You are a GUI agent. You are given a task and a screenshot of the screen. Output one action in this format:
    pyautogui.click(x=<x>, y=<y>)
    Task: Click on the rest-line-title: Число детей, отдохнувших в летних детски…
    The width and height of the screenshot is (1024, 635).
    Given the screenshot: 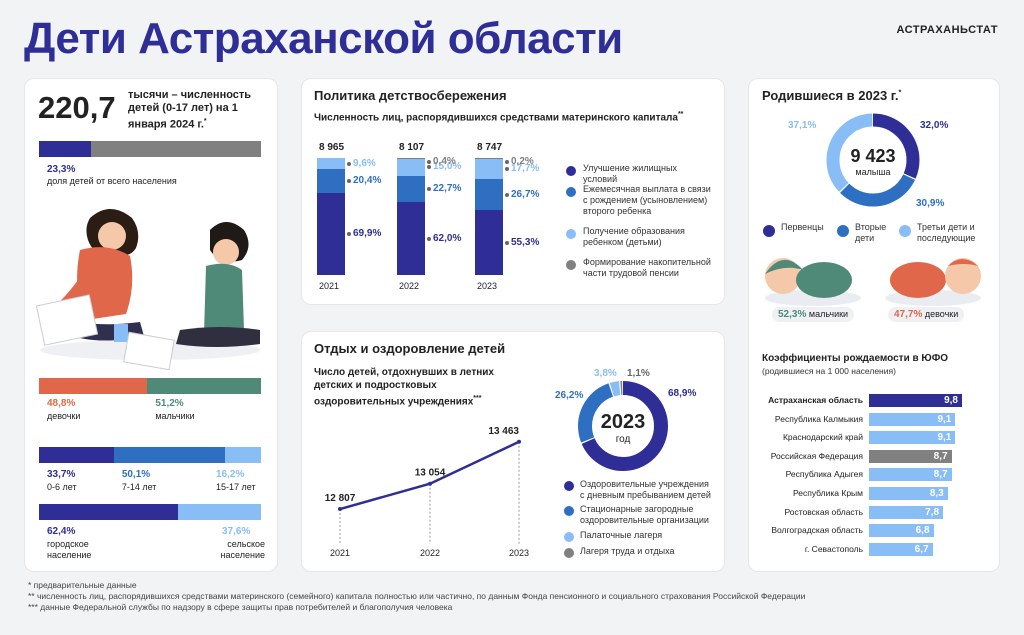 What is the action you would take?
    pyautogui.click(x=404, y=387)
    